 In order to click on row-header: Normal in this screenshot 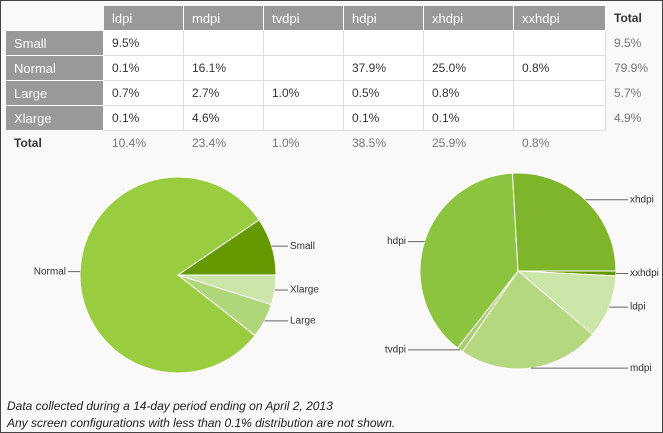, I will do `click(55, 68)`.